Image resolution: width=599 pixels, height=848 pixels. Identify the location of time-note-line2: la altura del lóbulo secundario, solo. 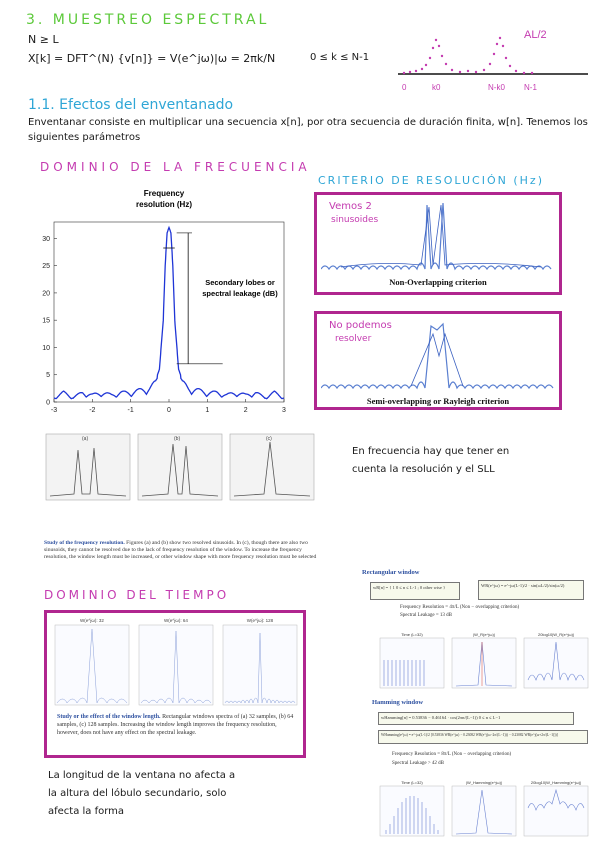
(137, 793).